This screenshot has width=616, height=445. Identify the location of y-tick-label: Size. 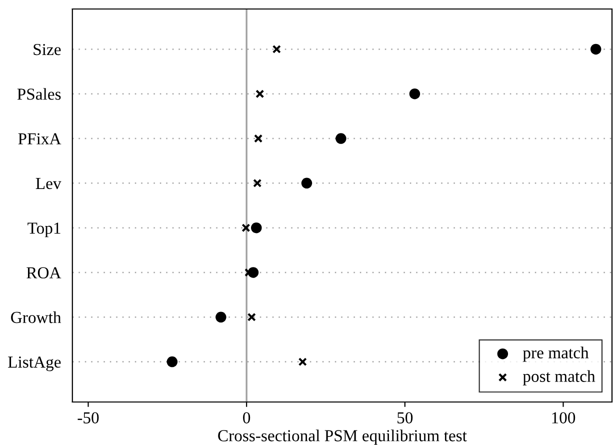
(47, 50).